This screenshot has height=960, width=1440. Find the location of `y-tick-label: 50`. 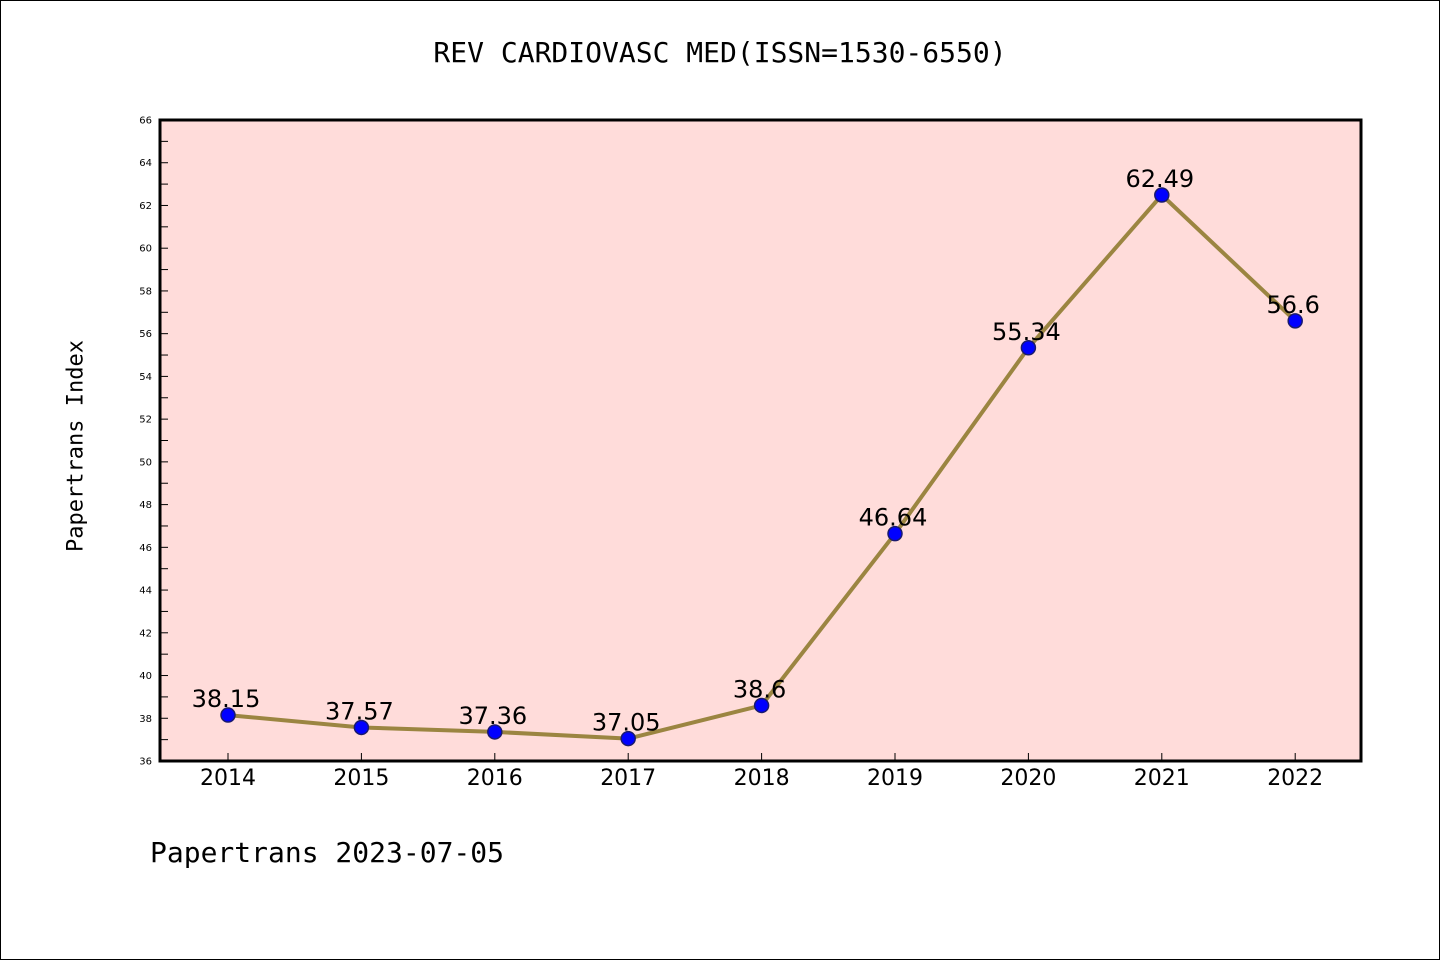

y-tick-label: 50 is located at coordinates (145, 462).